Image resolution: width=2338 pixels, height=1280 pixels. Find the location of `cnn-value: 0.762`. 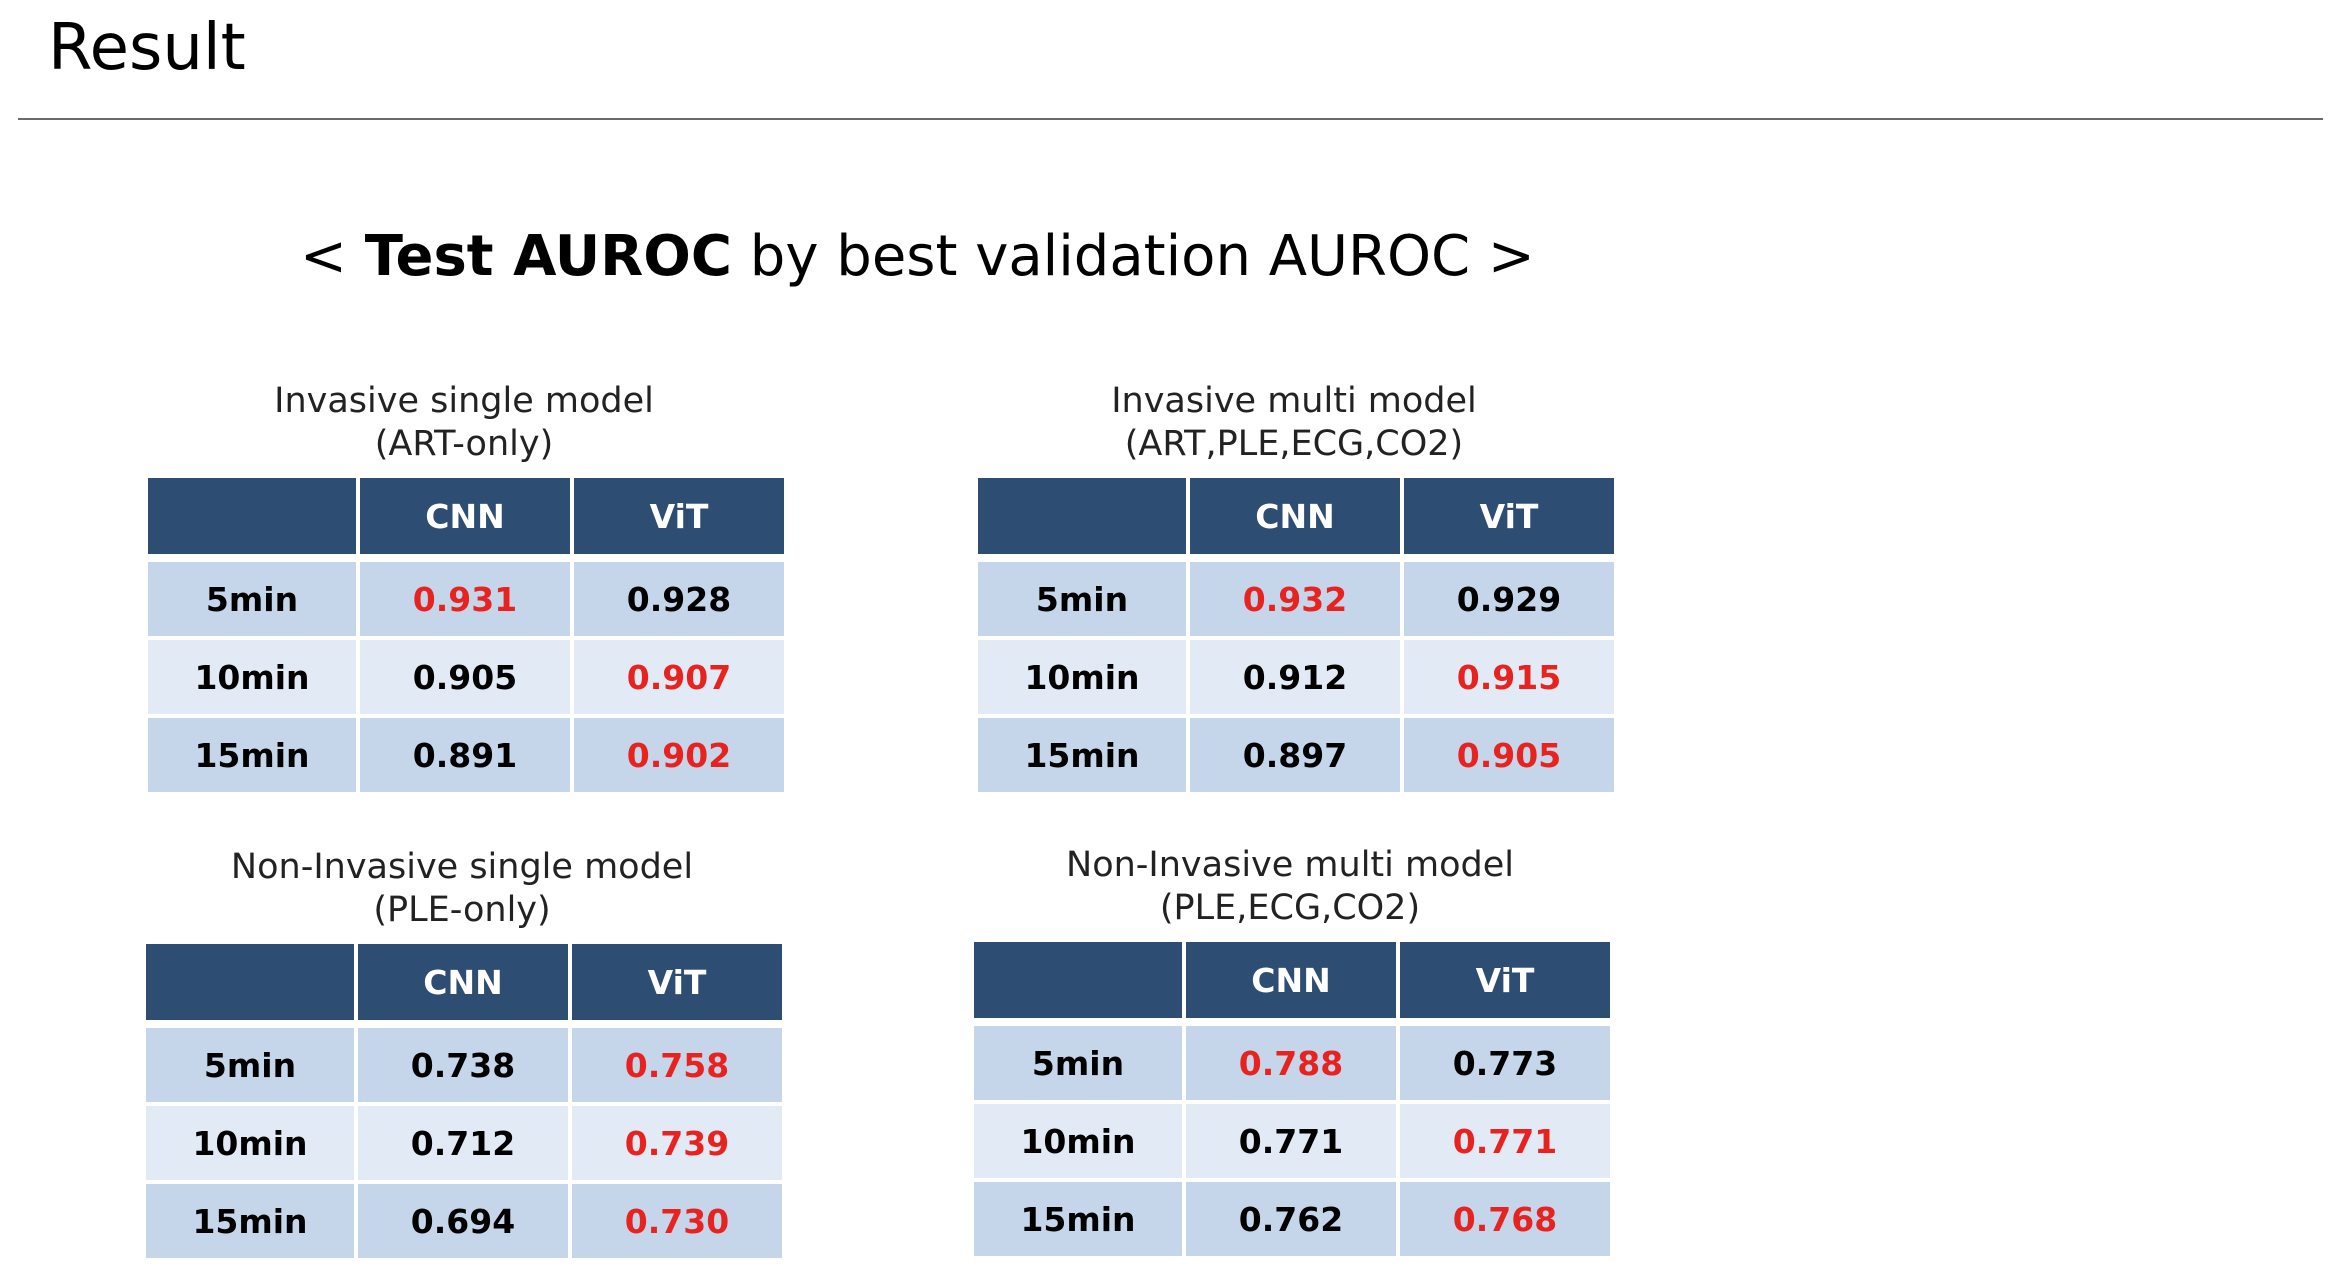

cnn-value: 0.762 is located at coordinates (1291, 1219).